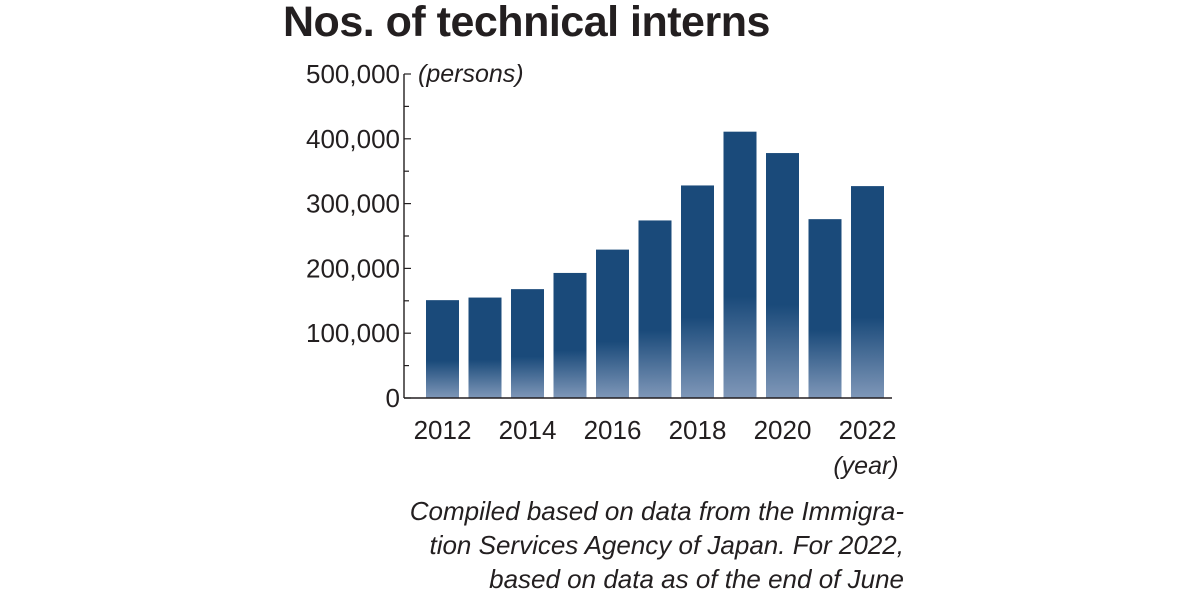  Describe the element at coordinates (471, 74) in the screenshot. I see `y-axis-unit-label: (persons)` at that location.